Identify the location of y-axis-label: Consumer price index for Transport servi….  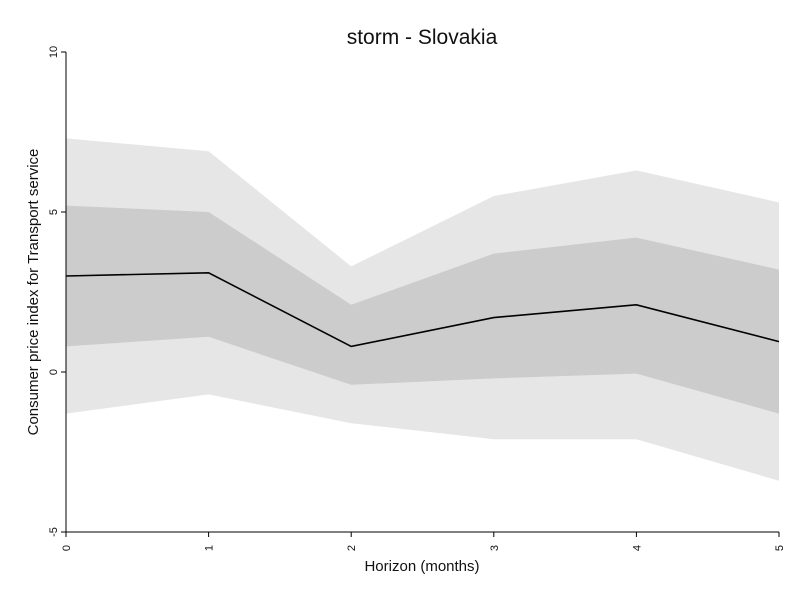
(33, 292).